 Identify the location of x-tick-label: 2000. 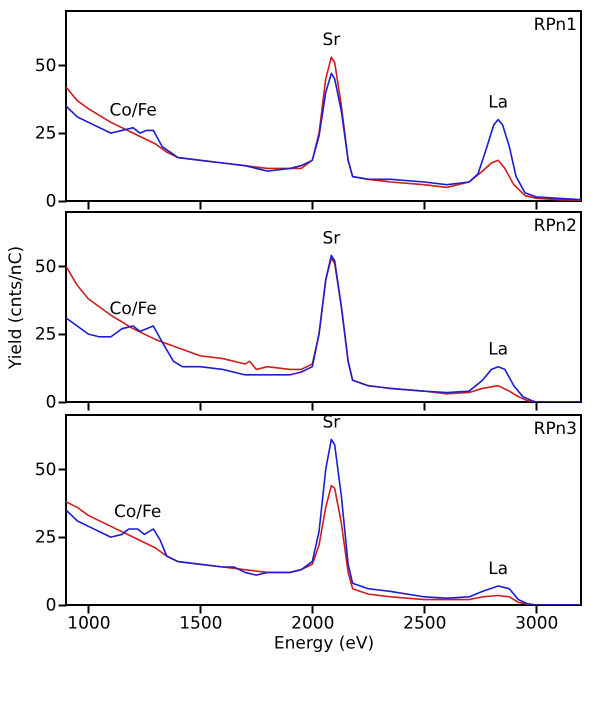
(312, 624).